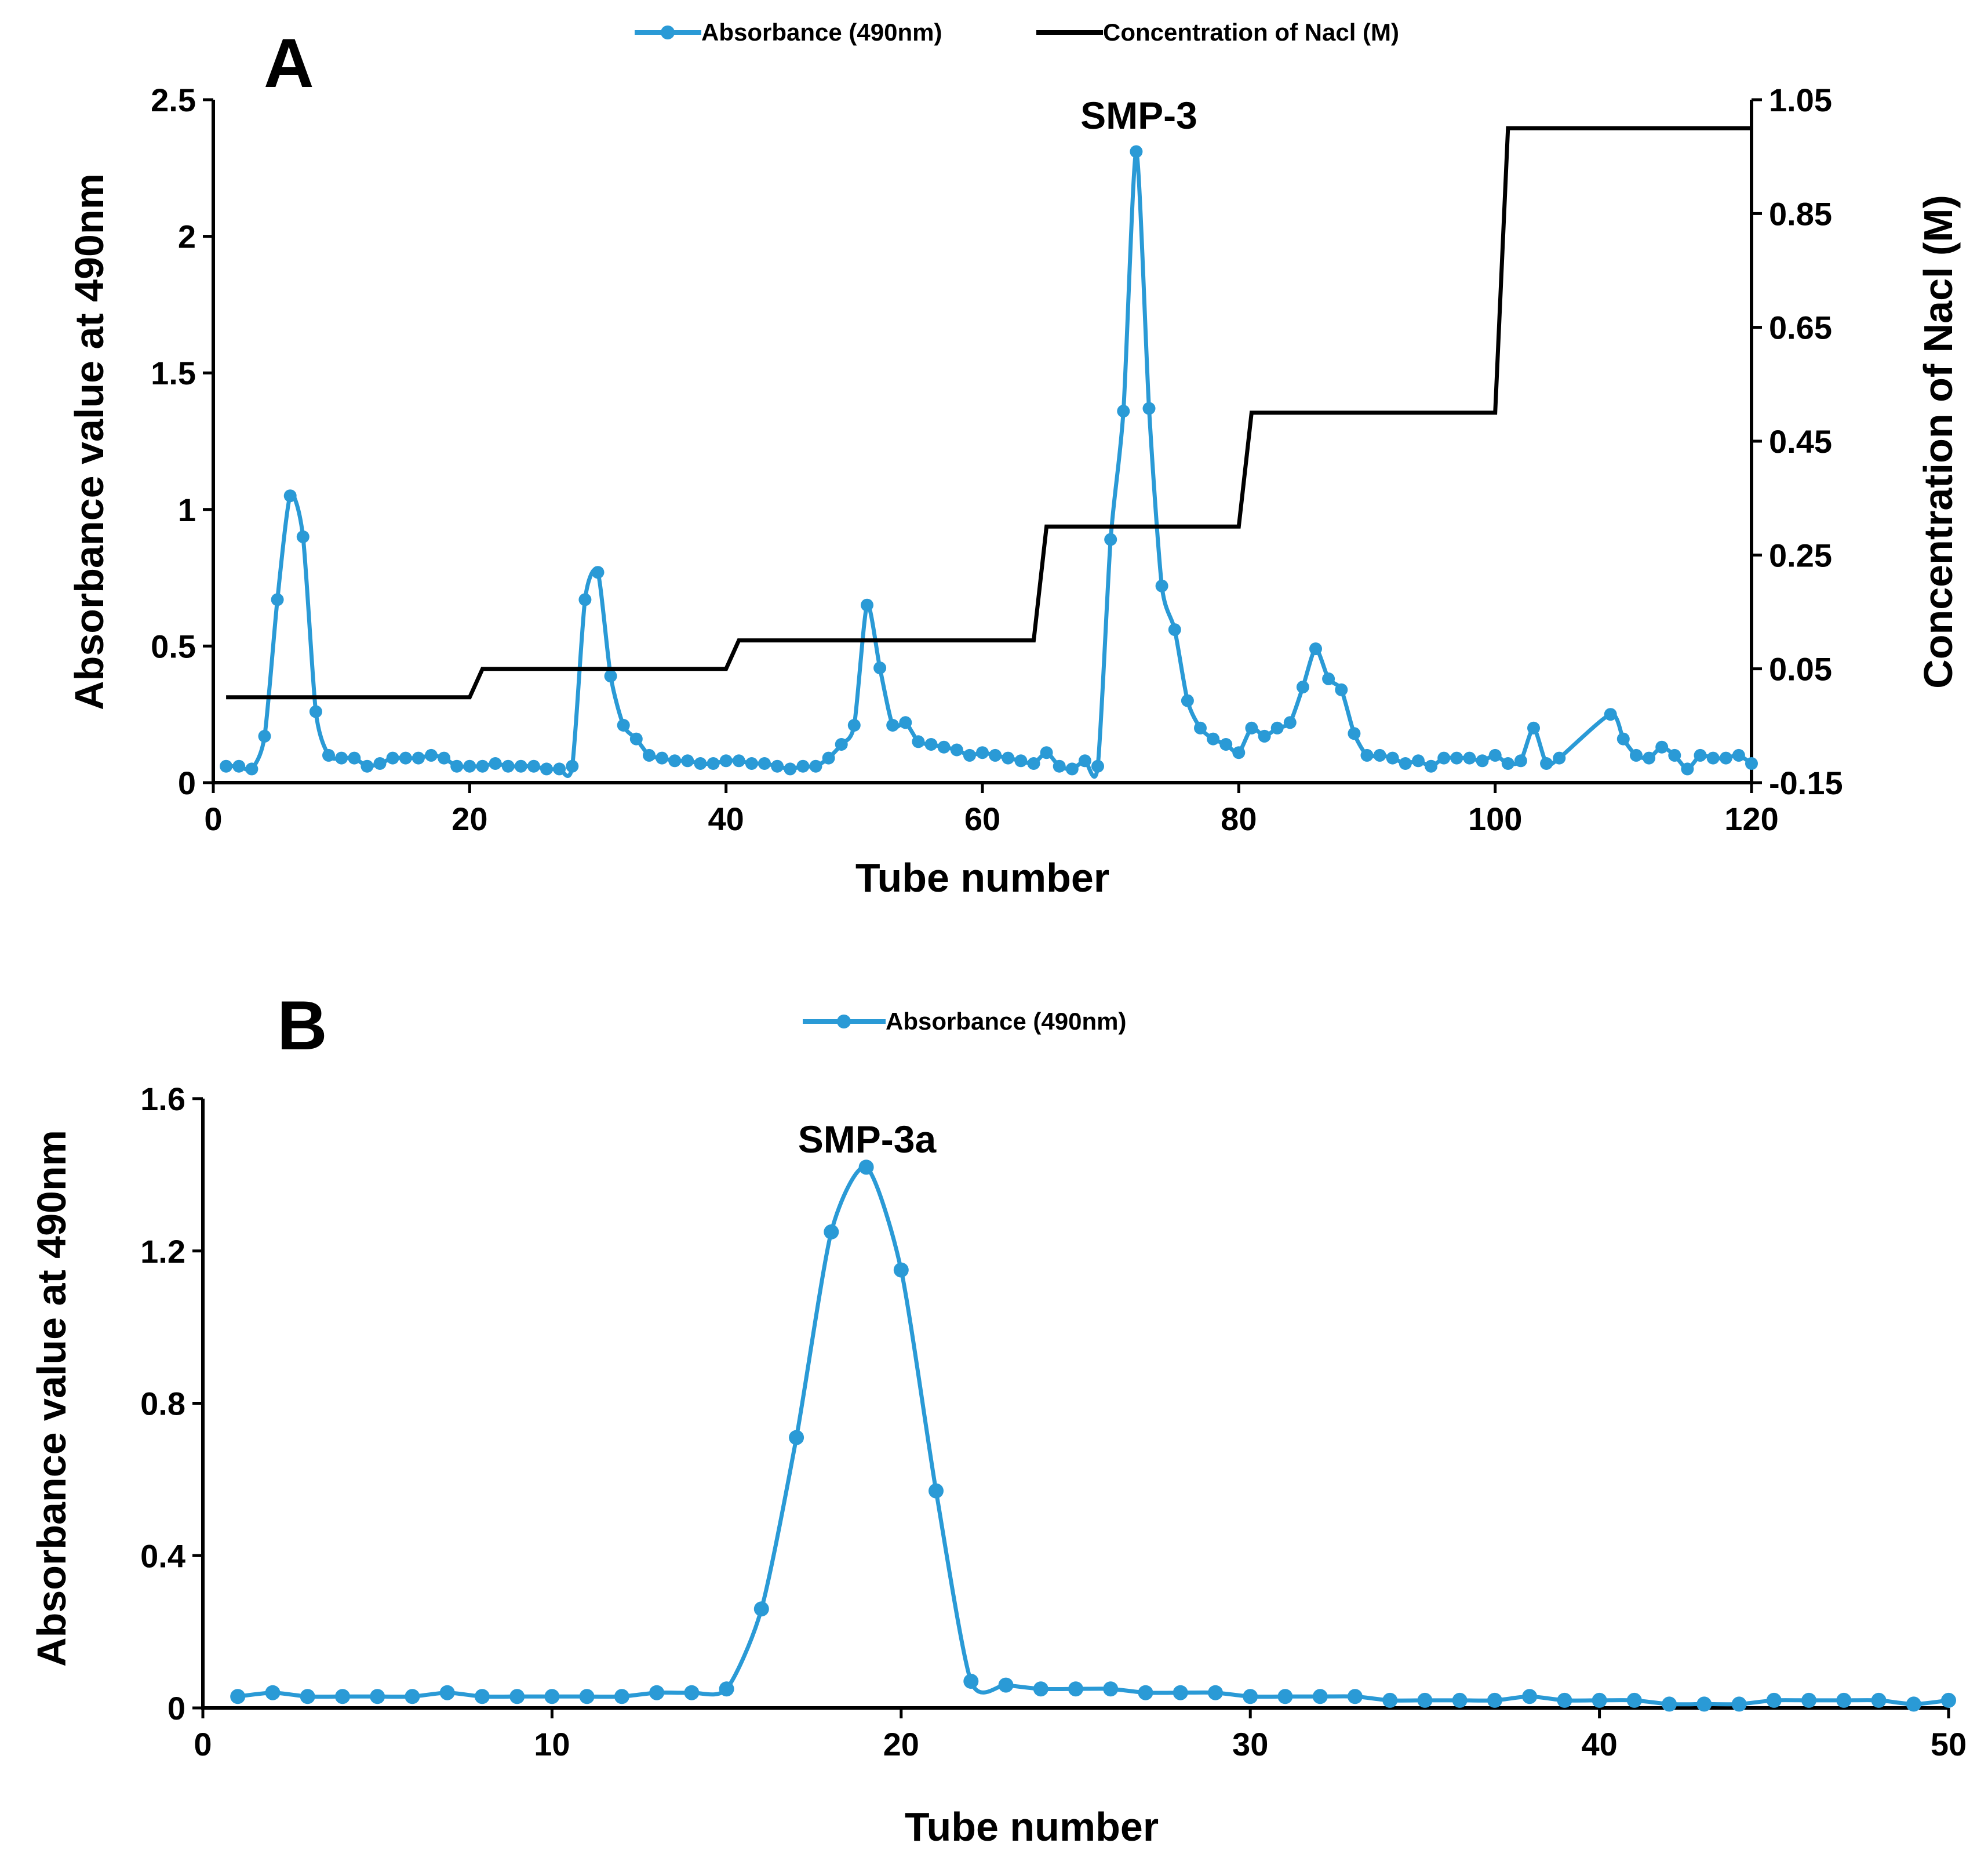 Image resolution: width=1988 pixels, height=1872 pixels. I want to click on y-tick-label: 1, so click(187, 510).